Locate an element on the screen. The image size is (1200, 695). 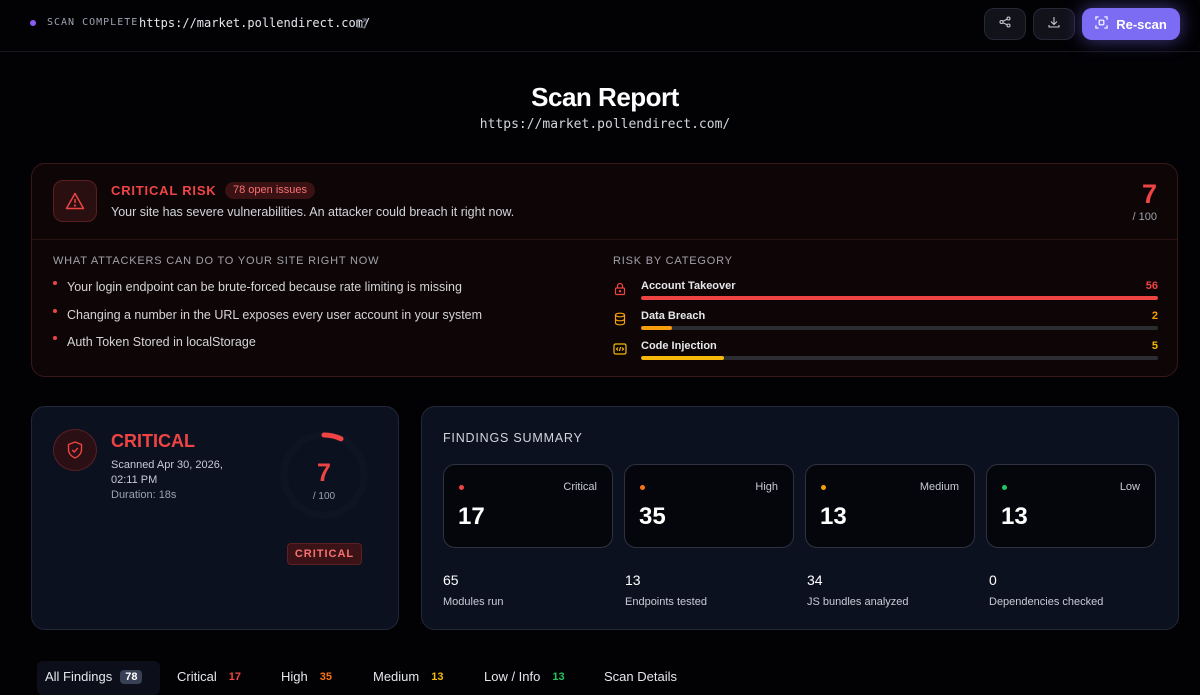
download-icon is located at coordinates (1054, 24).